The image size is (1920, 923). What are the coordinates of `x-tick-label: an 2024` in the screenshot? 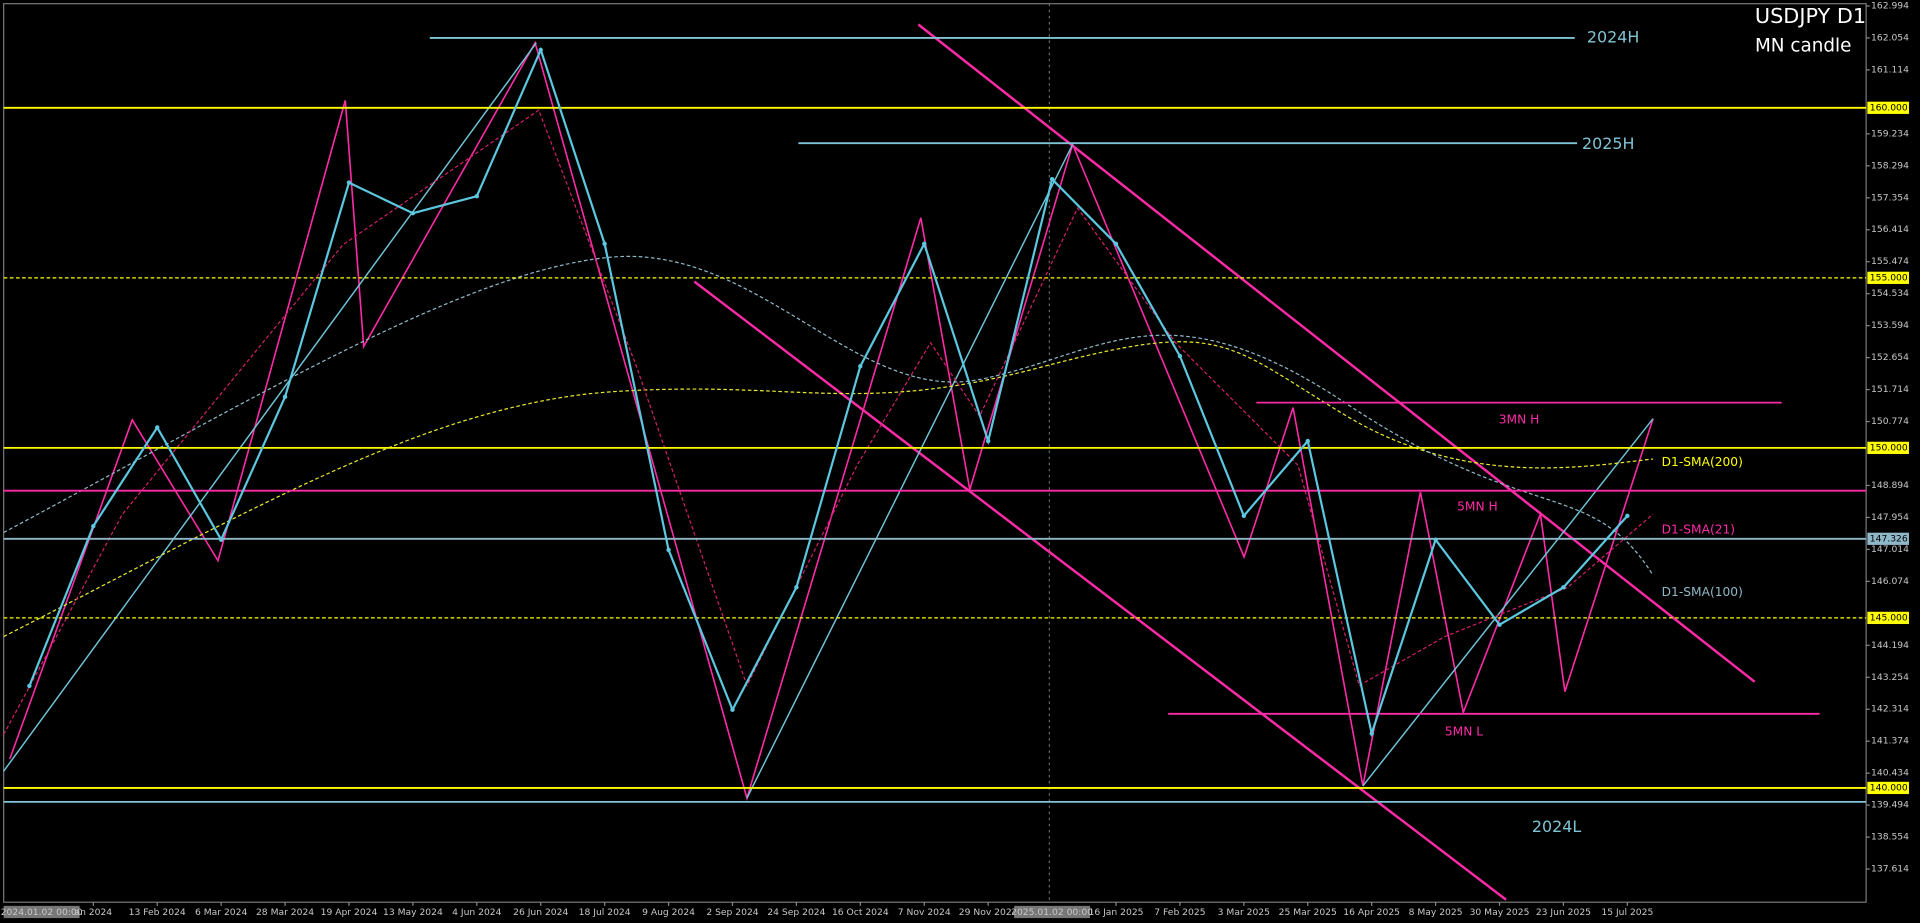 It's located at (93, 912).